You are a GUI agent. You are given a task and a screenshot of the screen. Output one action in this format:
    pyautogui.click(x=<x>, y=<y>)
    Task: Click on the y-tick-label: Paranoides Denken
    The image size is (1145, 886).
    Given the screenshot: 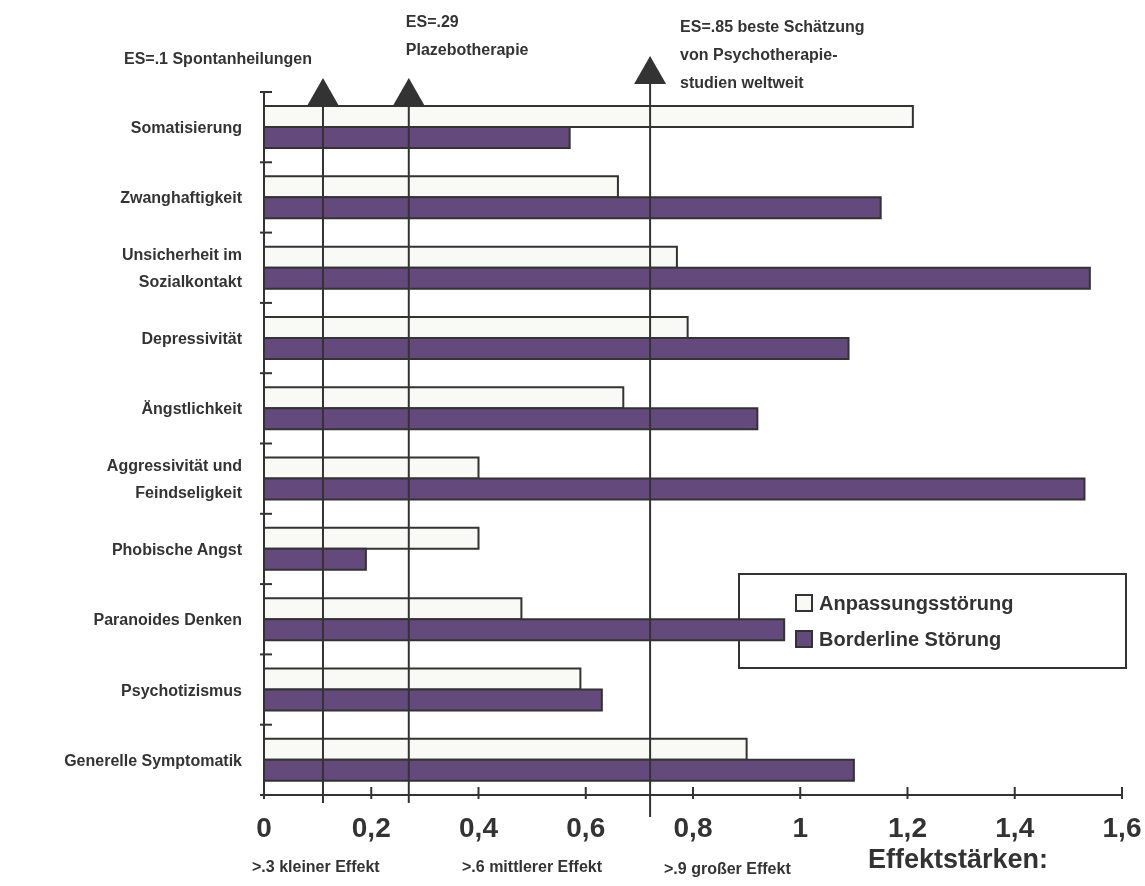 What is the action you would take?
    pyautogui.click(x=167, y=620)
    